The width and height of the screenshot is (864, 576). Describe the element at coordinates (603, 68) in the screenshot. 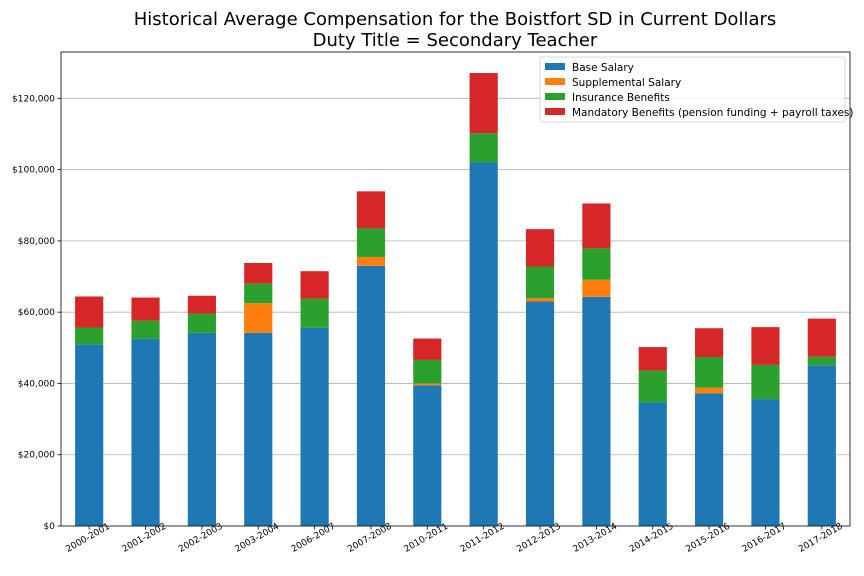

I see `legend-label: Base Salary` at that location.